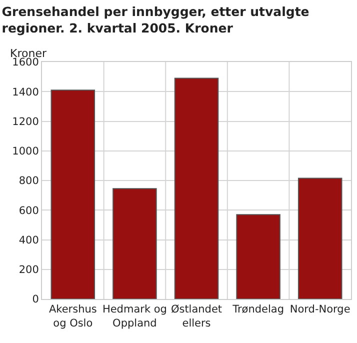 This screenshot has height=343, width=357. I want to click on x-tick-label: Trøndelag, so click(258, 310).